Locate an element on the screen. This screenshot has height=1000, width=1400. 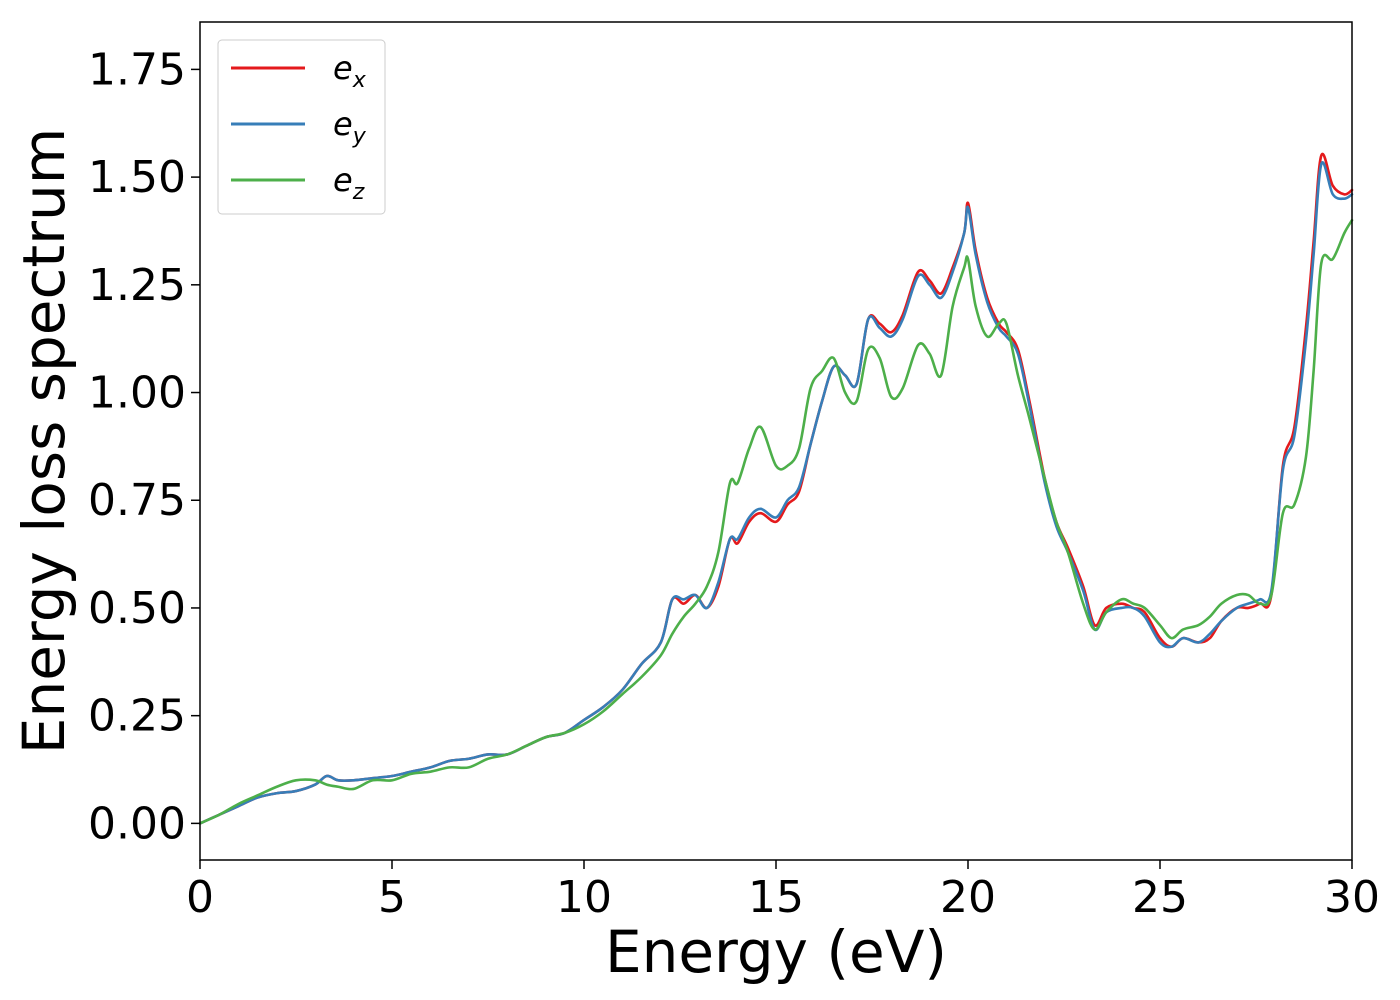
legend-label-e-z: ez is located at coordinates (349, 183).